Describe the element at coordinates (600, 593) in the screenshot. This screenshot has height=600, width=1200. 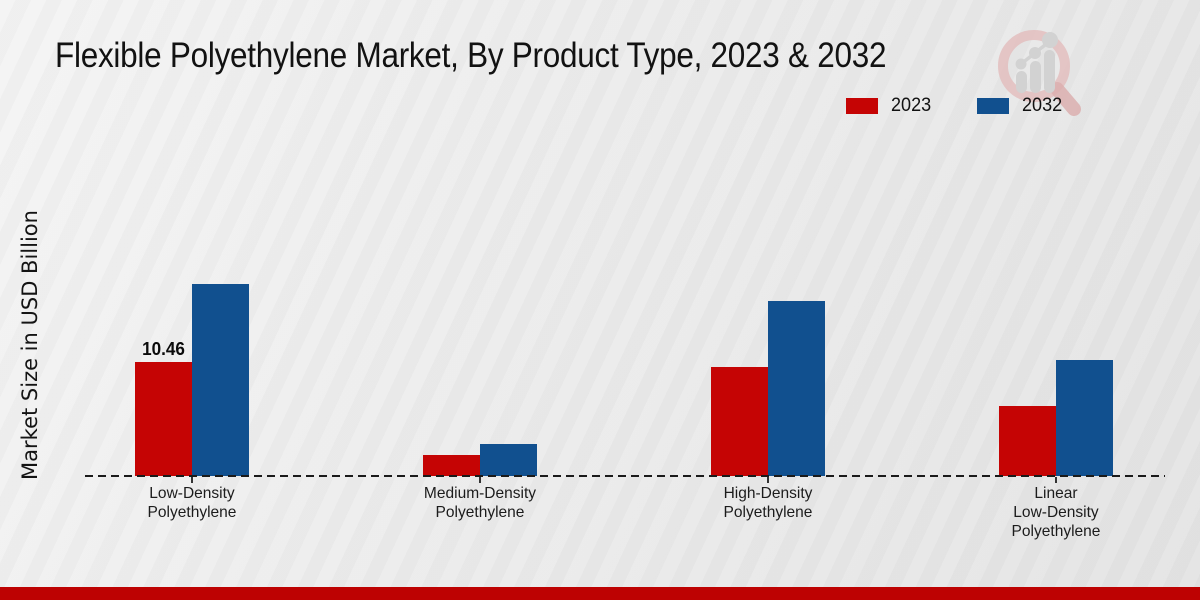
I see `bottom-red-strip` at that location.